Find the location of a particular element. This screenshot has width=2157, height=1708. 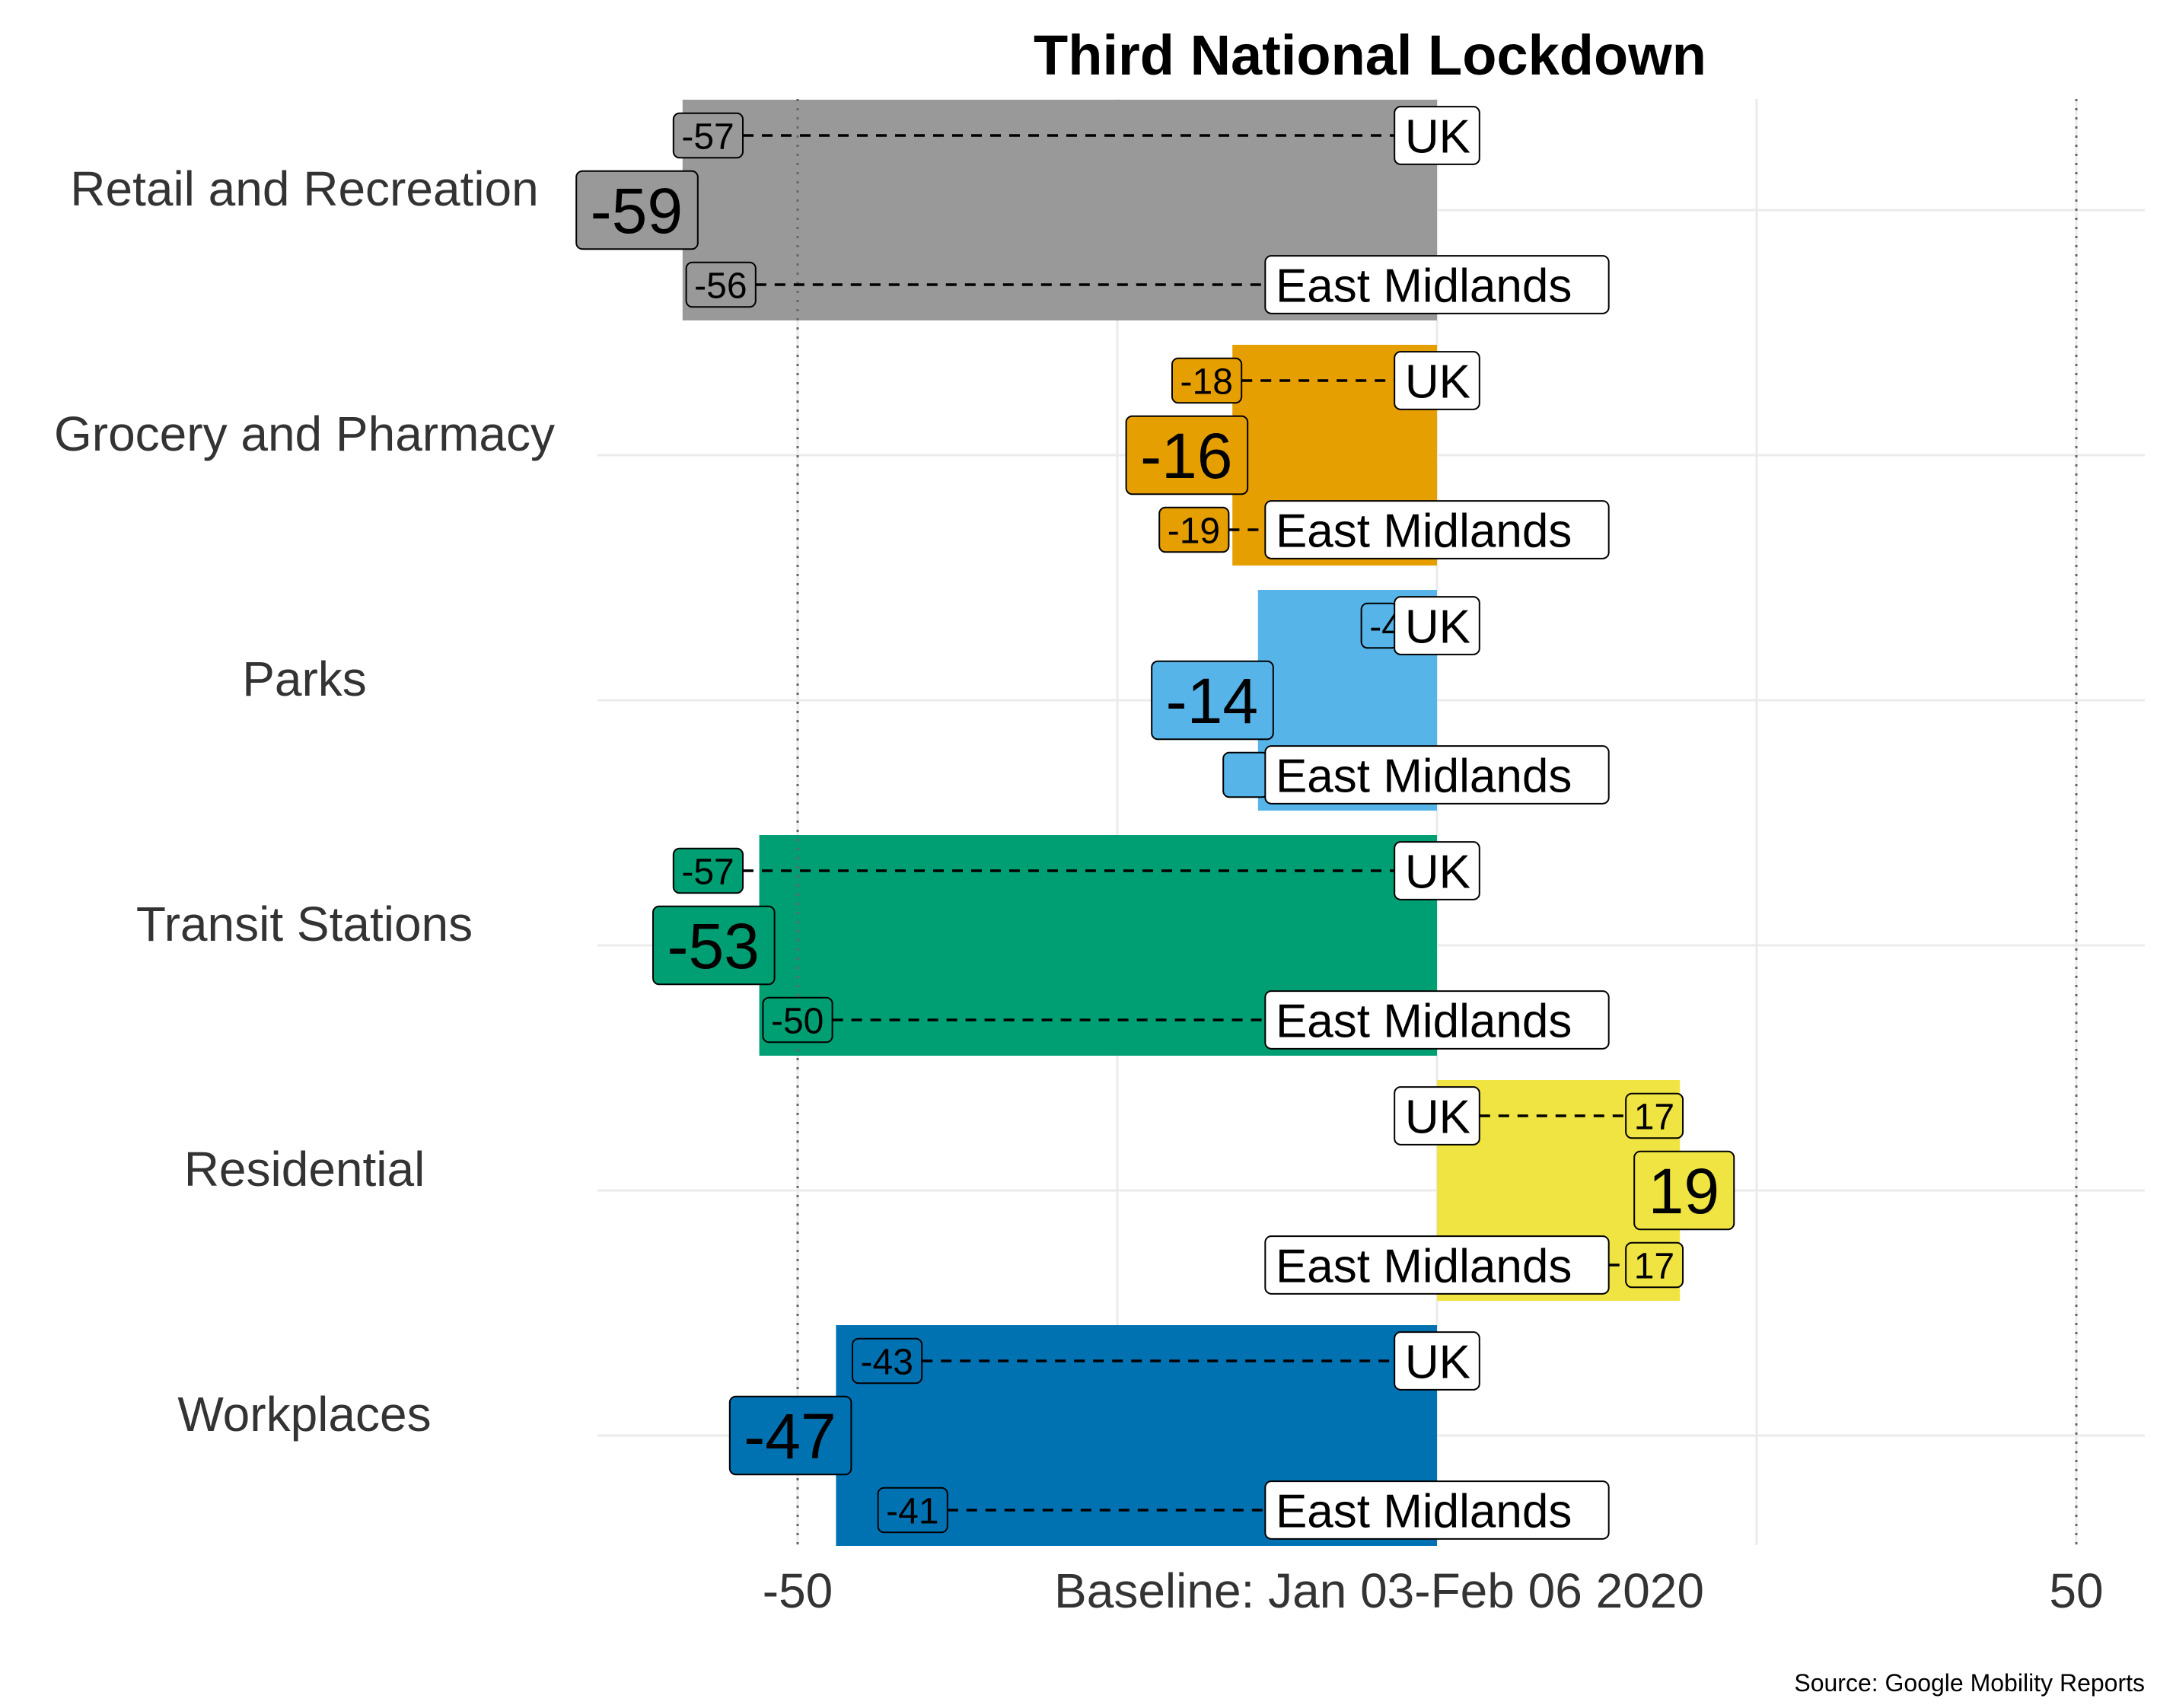

region-value-label: -56 is located at coordinates (721, 284).